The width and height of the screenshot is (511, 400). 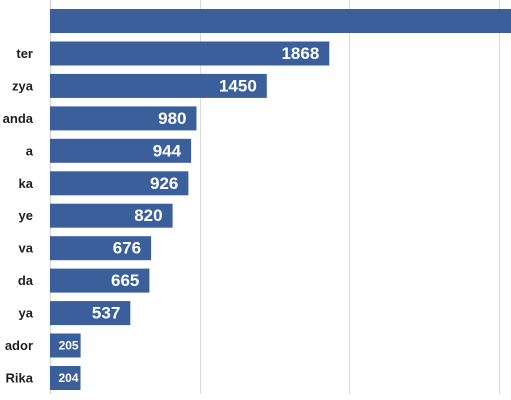 I want to click on data-label: 665, so click(x=125, y=280).